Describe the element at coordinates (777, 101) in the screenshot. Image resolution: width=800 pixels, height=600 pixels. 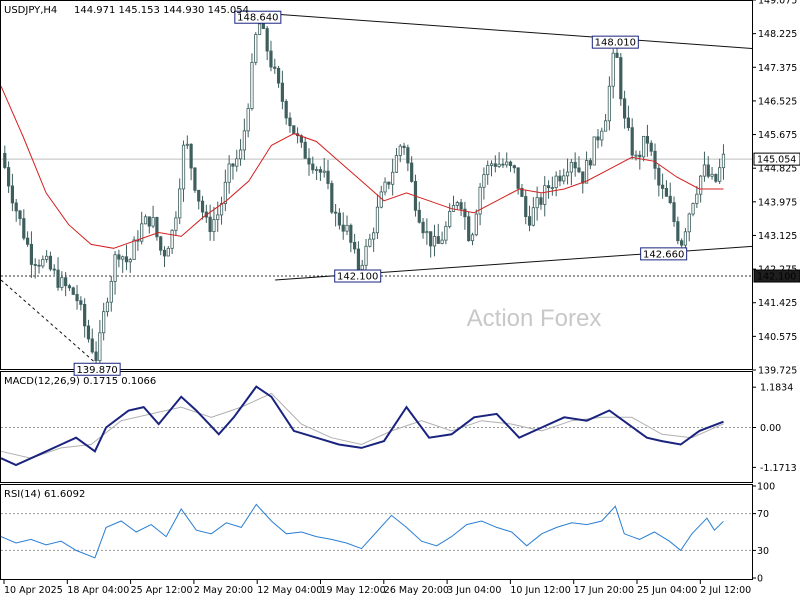
I see `y-tick-label: 146.525` at that location.